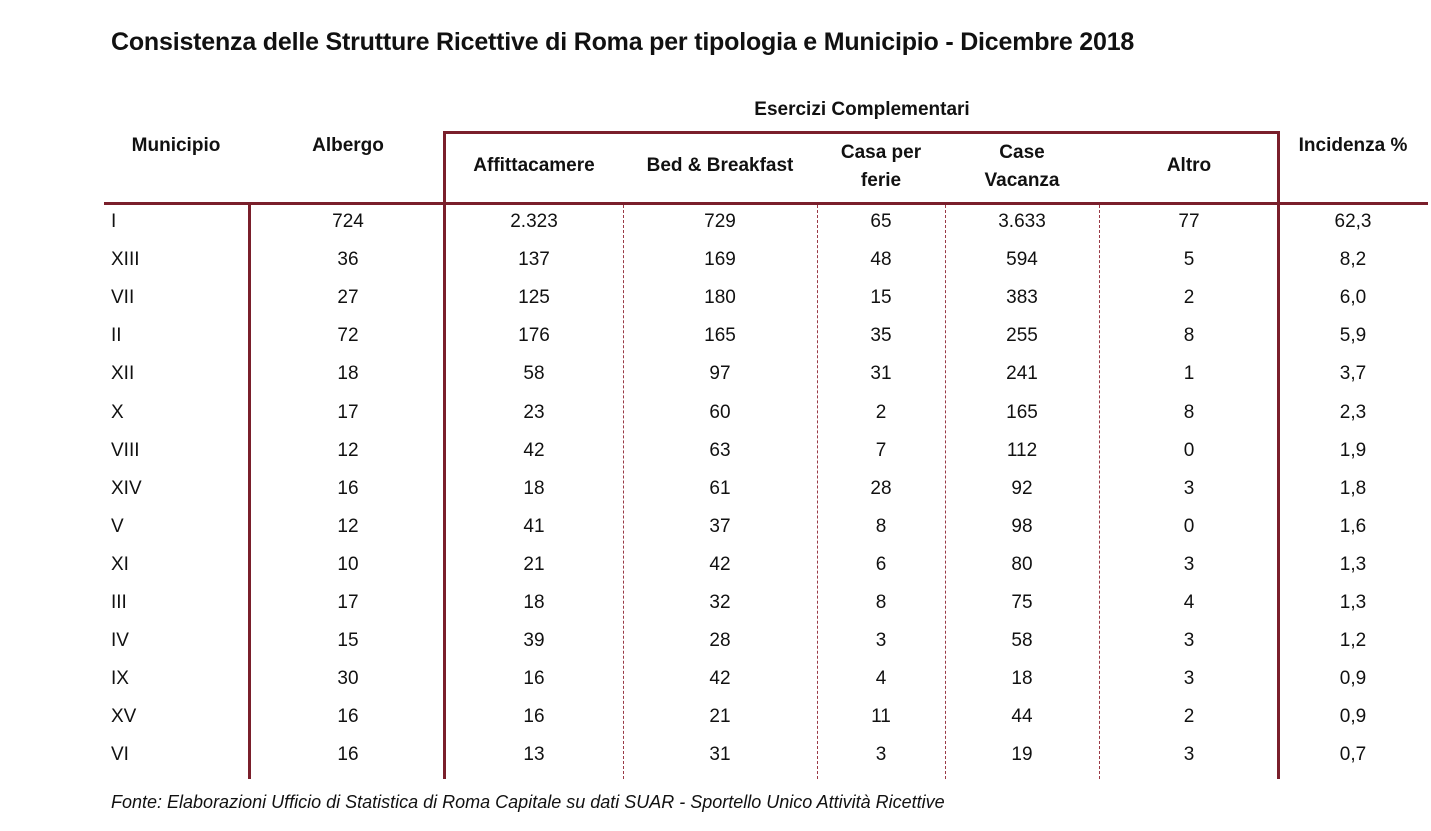 This screenshot has height=831, width=1431. What do you see at coordinates (1022, 152) in the screenshot?
I see `header-case-vacanza-line1: Case` at bounding box center [1022, 152].